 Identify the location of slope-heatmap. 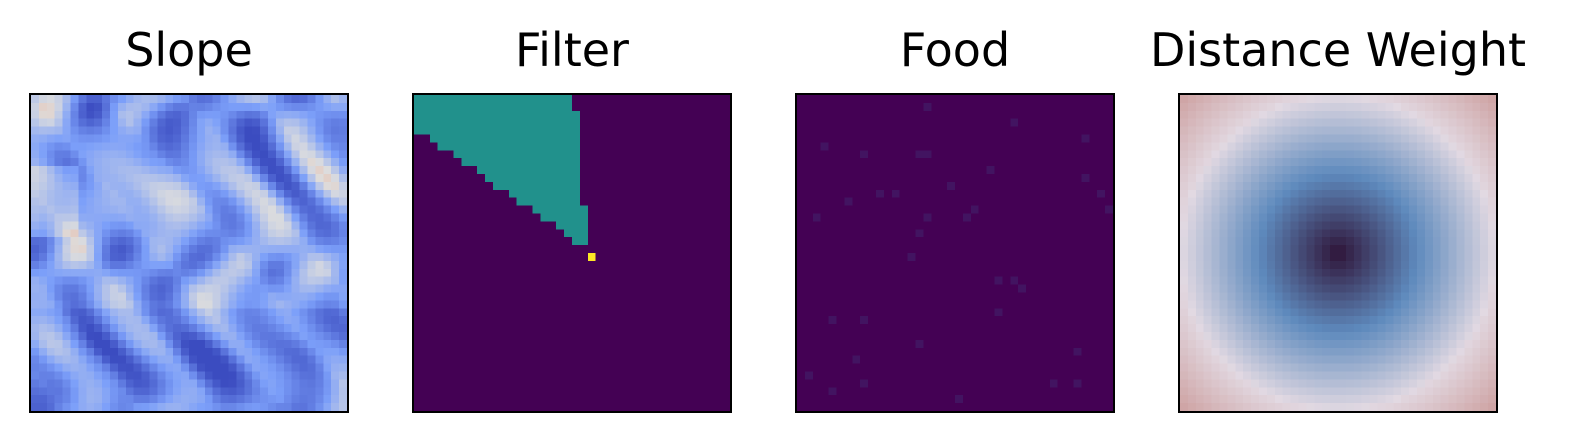
(189, 253).